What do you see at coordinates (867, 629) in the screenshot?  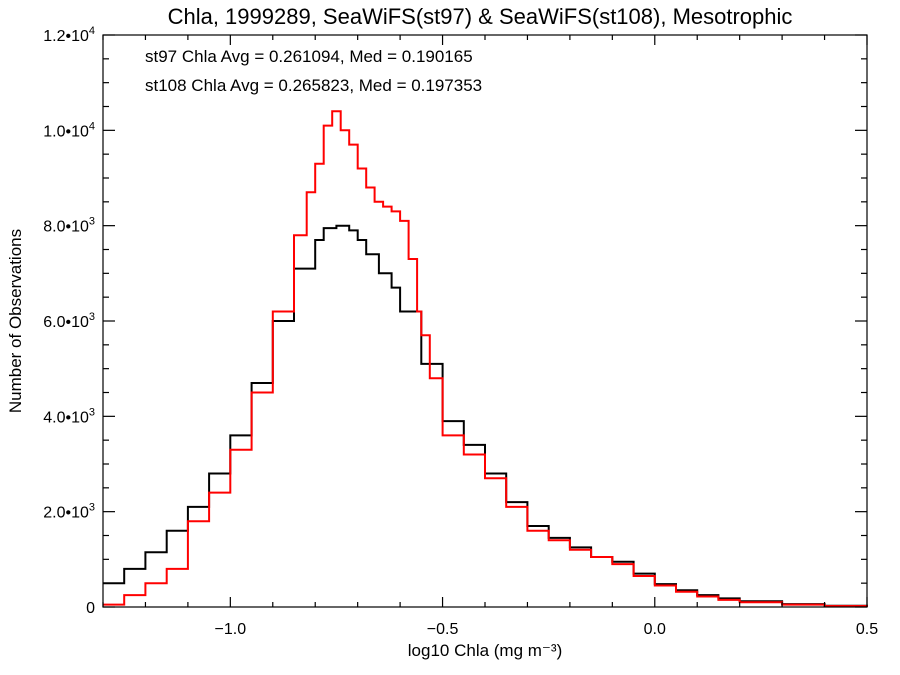 I see `x-tick-label: 0.5` at bounding box center [867, 629].